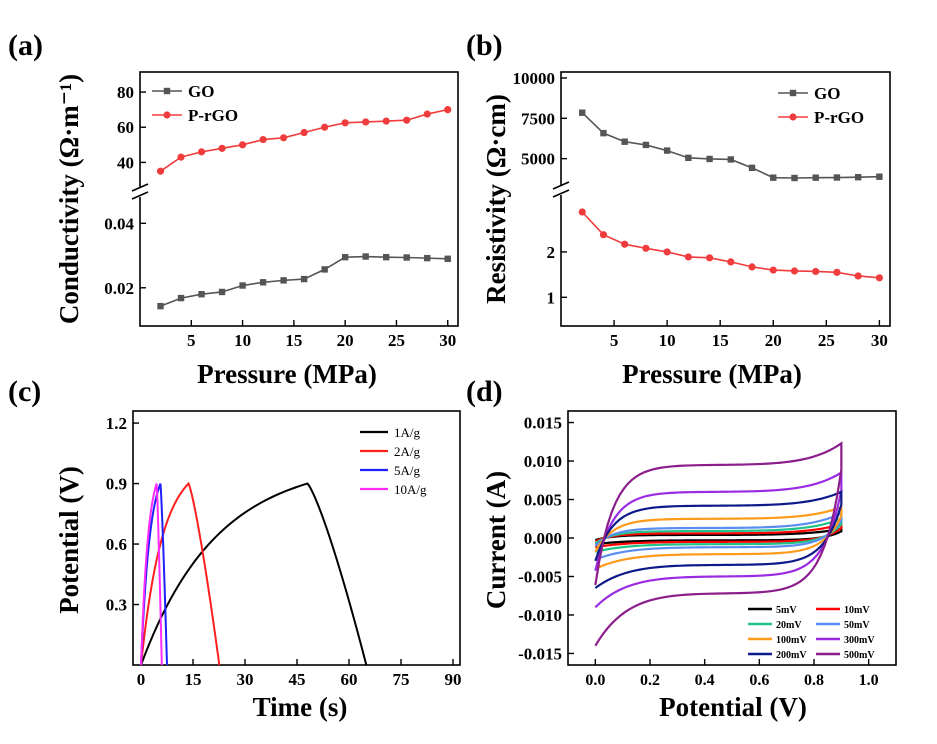  I want to click on y-tick-label: 0.005, so click(543, 500).